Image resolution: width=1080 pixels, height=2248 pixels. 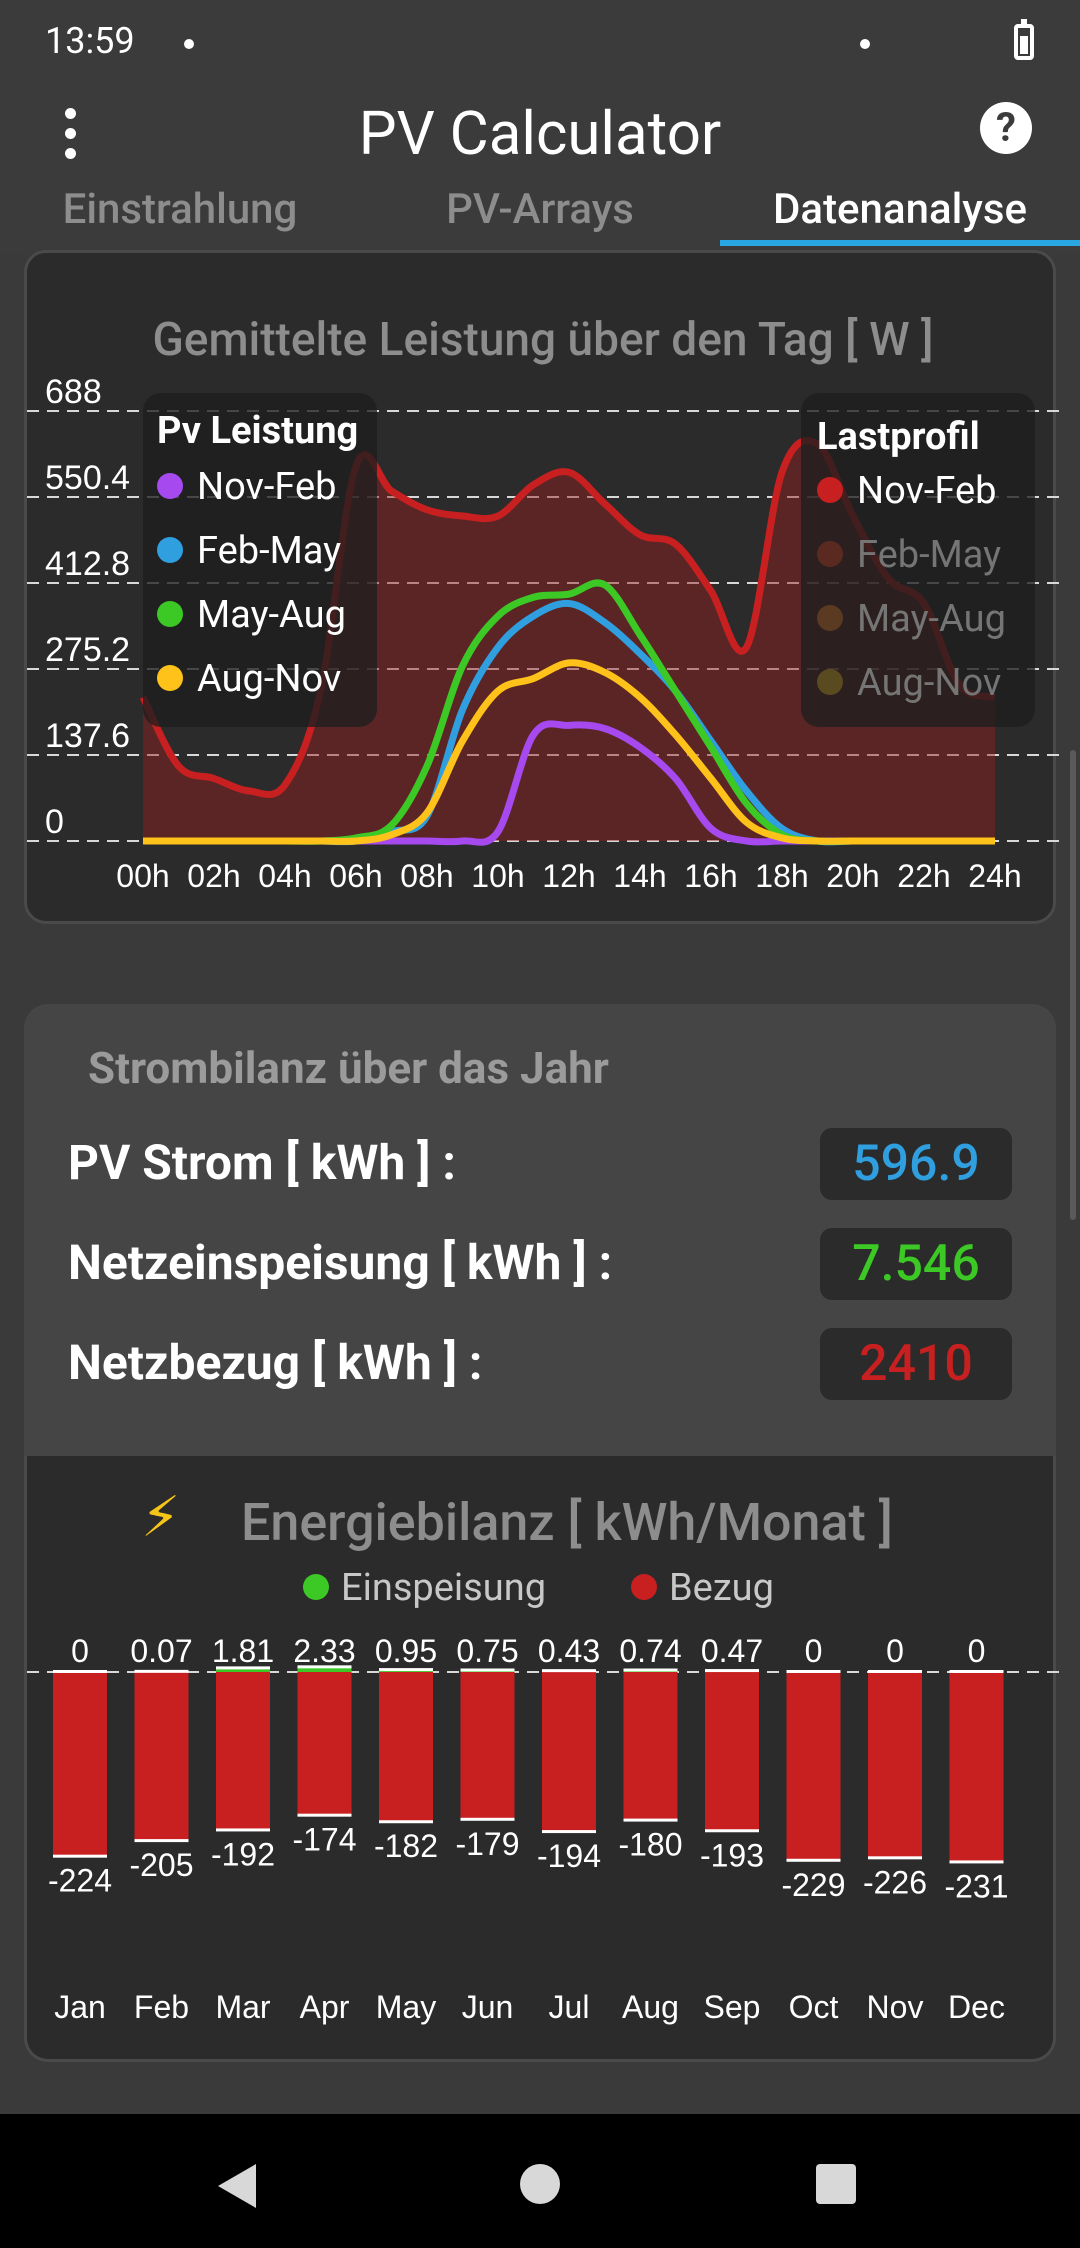 What do you see at coordinates (243, 1651) in the screenshot?
I see `einspeisung-data-label: 1.81` at bounding box center [243, 1651].